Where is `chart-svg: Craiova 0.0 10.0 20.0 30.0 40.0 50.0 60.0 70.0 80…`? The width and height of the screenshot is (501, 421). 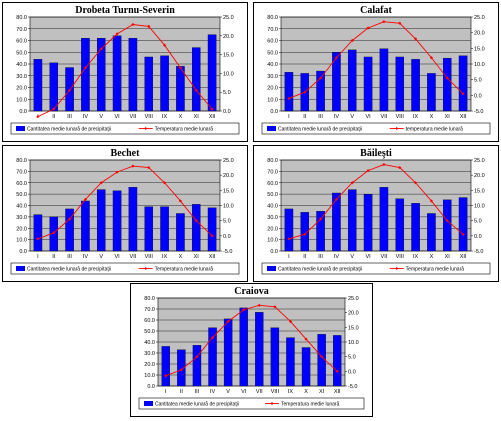
chart-svg: Craiova 0.0 10.0 20.0 30.0 40.0 50.0 60.0 70.0 80… is located at coordinates (251, 348).